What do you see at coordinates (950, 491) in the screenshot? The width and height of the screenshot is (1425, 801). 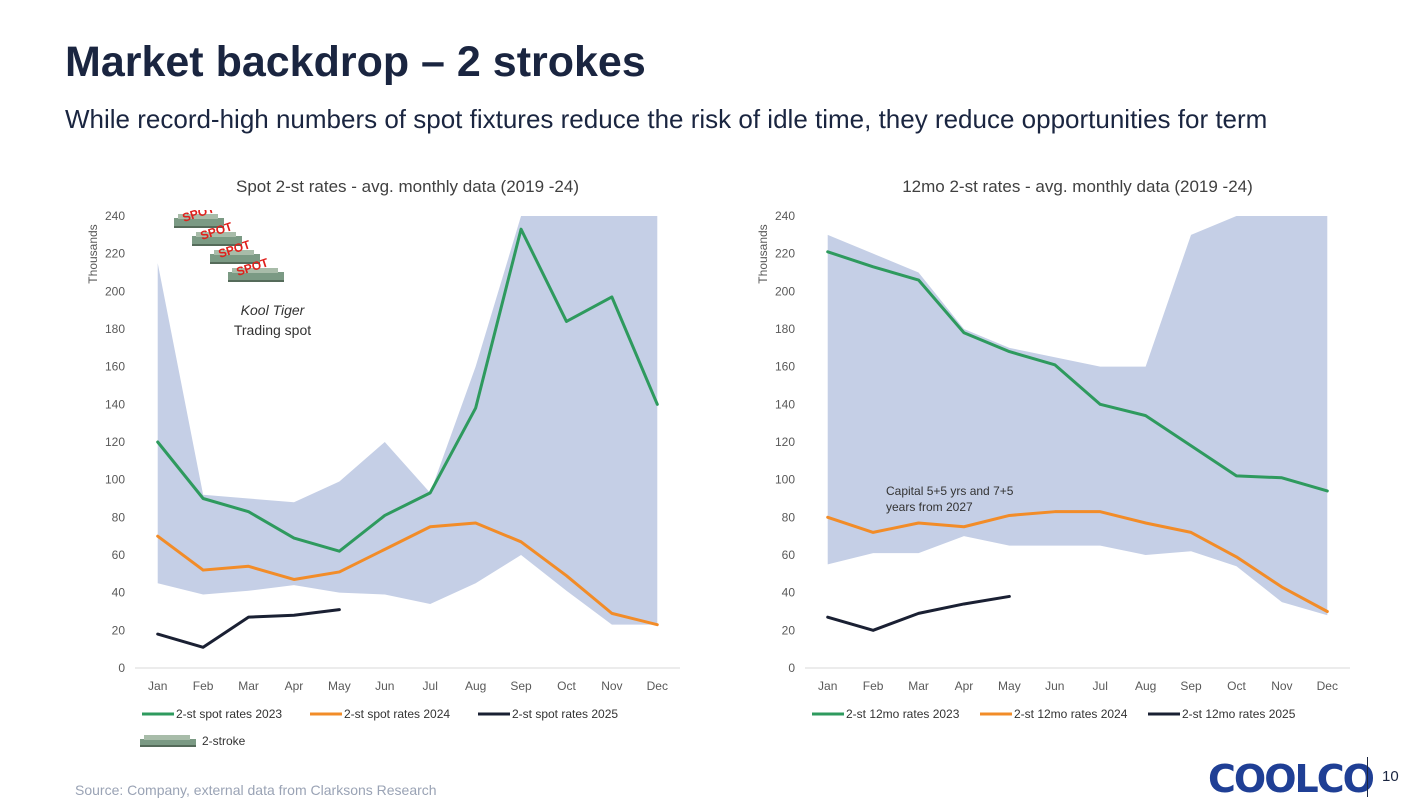 I see `capital-note-line1: Capital 5+5 yrs and 7+5` at bounding box center [950, 491].